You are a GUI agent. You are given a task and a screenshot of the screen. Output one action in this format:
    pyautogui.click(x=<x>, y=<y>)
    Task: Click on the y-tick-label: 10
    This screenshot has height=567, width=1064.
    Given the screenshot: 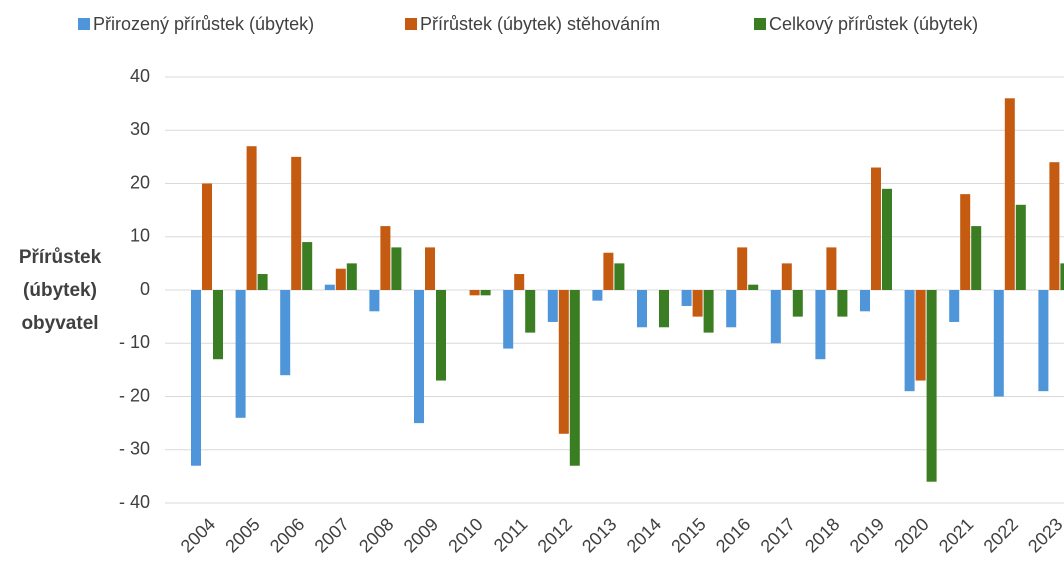 What is the action you would take?
    pyautogui.click(x=140, y=236)
    